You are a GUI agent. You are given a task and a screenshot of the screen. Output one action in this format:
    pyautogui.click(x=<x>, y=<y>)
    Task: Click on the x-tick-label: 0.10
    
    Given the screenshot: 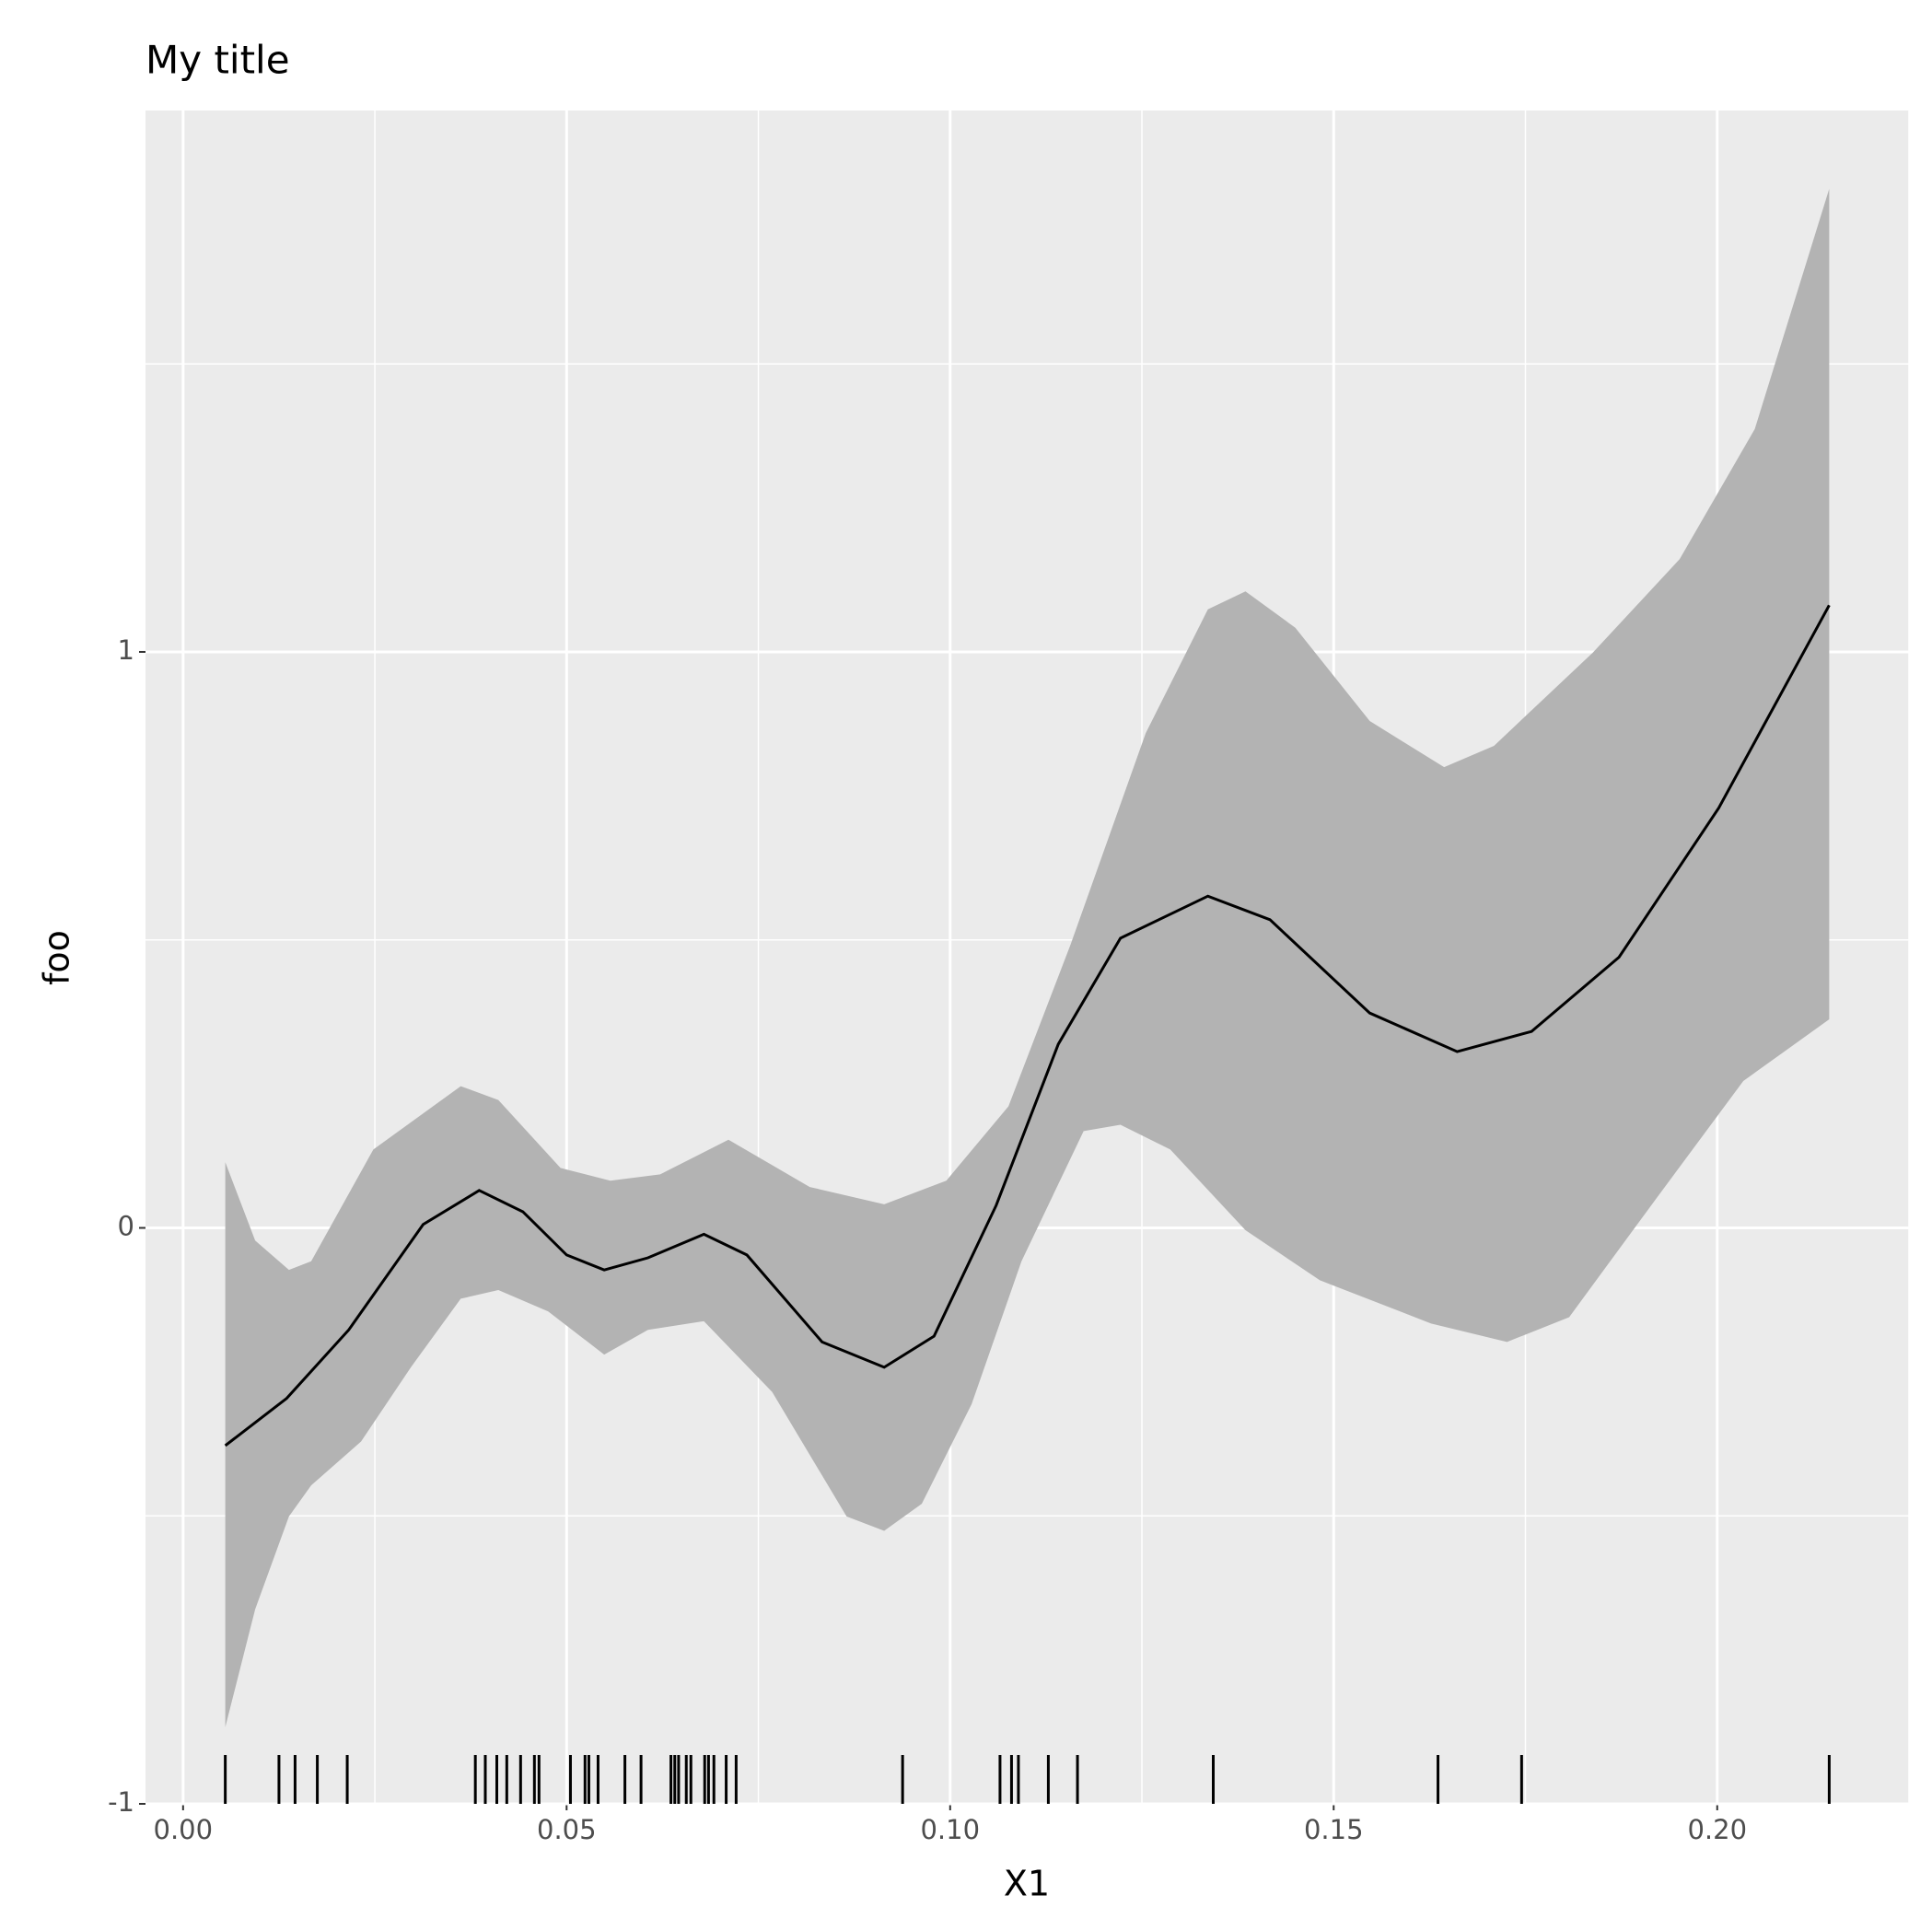 What is the action you would take?
    pyautogui.click(x=950, y=1829)
    